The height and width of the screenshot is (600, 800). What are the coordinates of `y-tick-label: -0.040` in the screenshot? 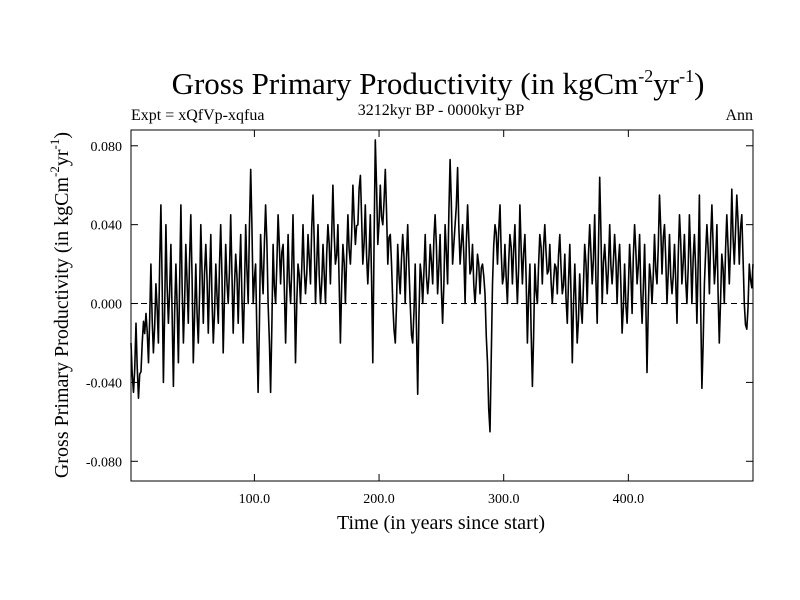 It's located at (104, 383).